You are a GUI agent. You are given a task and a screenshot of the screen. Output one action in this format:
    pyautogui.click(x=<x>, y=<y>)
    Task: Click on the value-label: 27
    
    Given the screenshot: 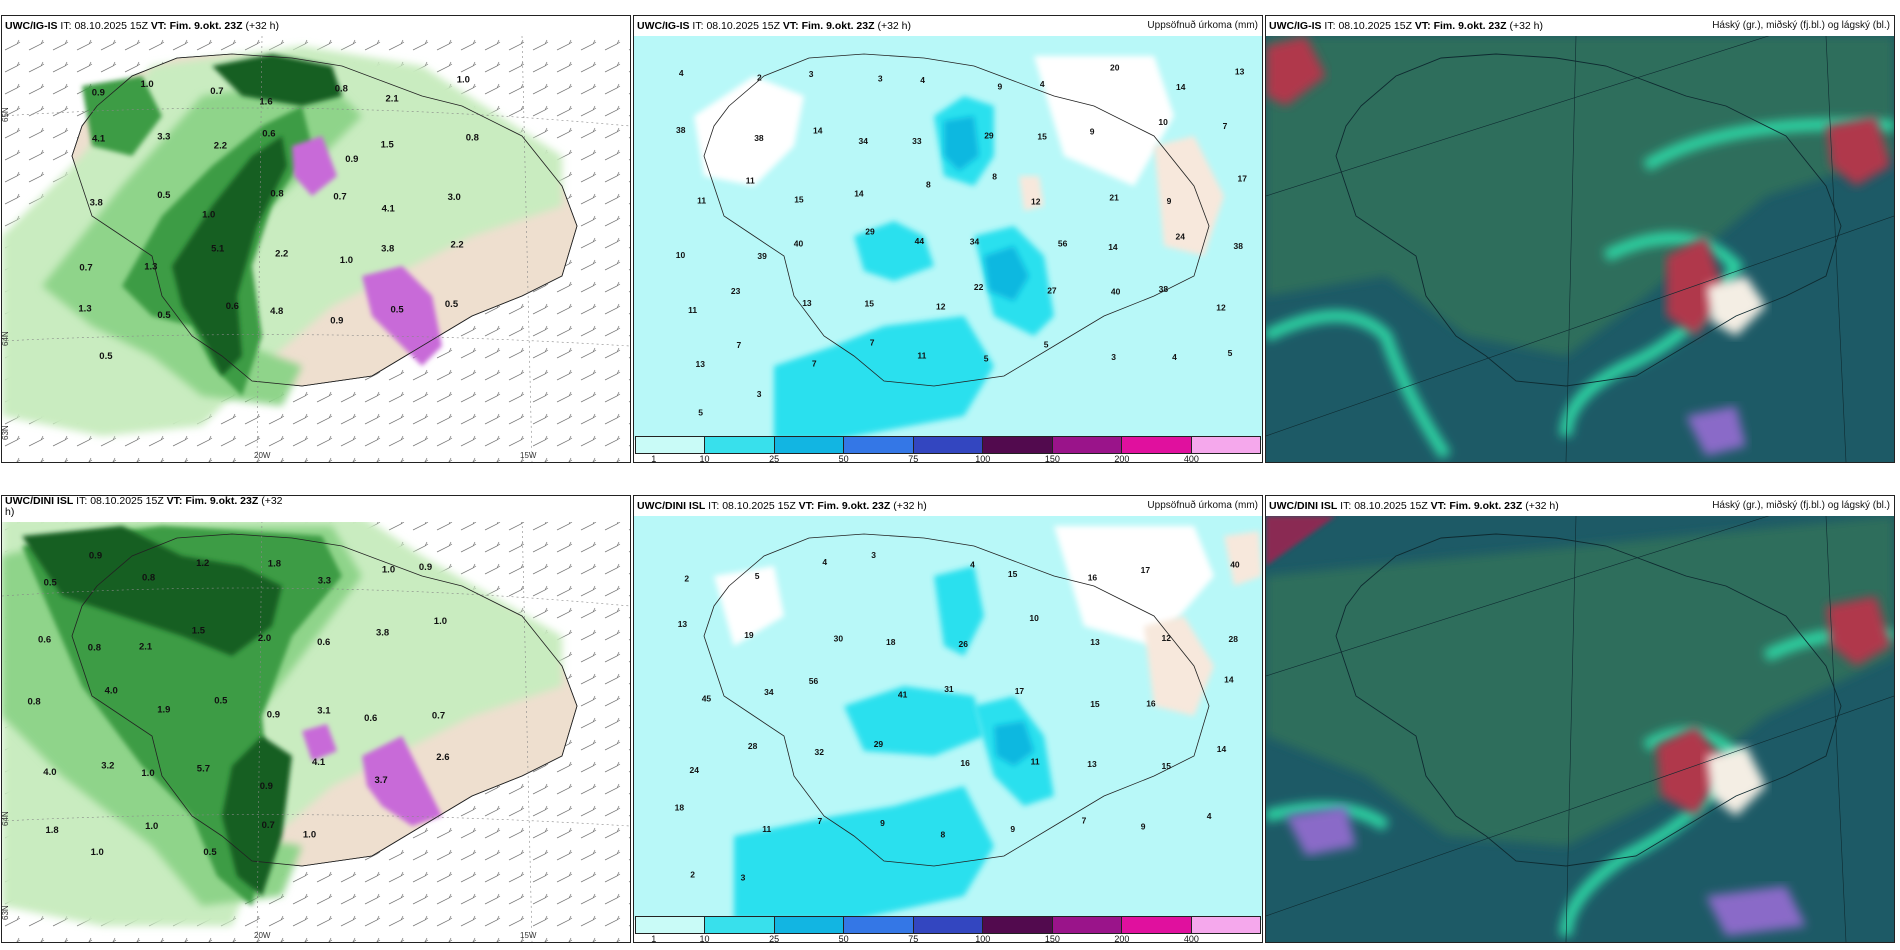 What is the action you would take?
    pyautogui.click(x=1052, y=290)
    